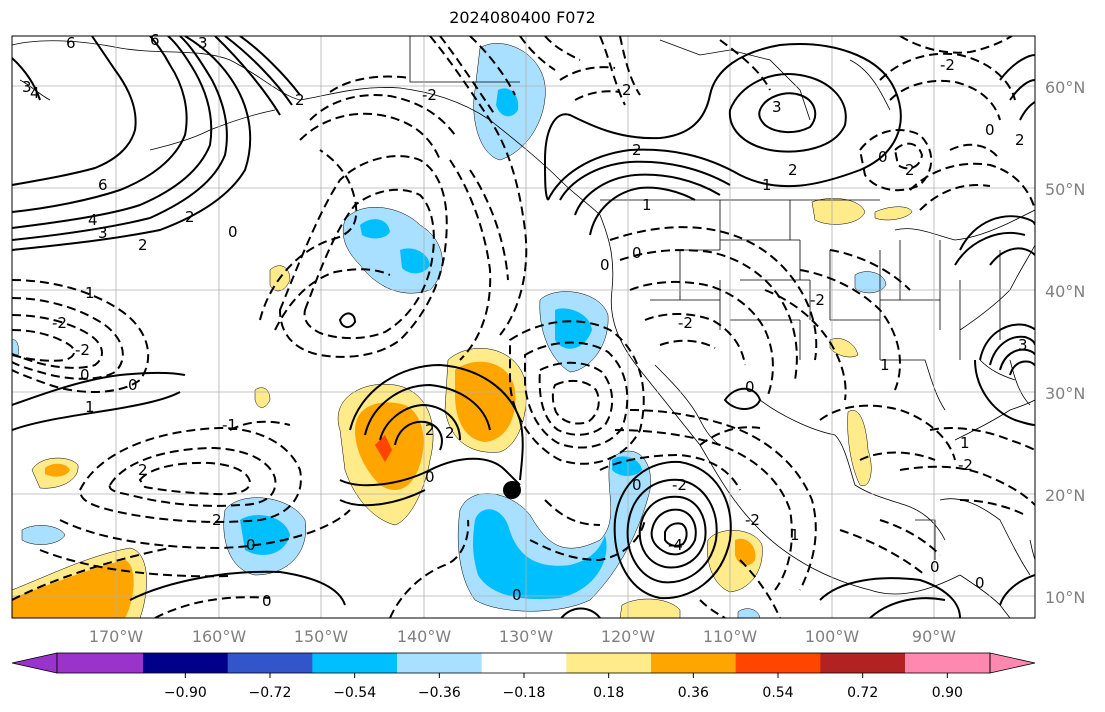 The image size is (1105, 712). I want to click on colorbar-extend-low, so click(34, 663).